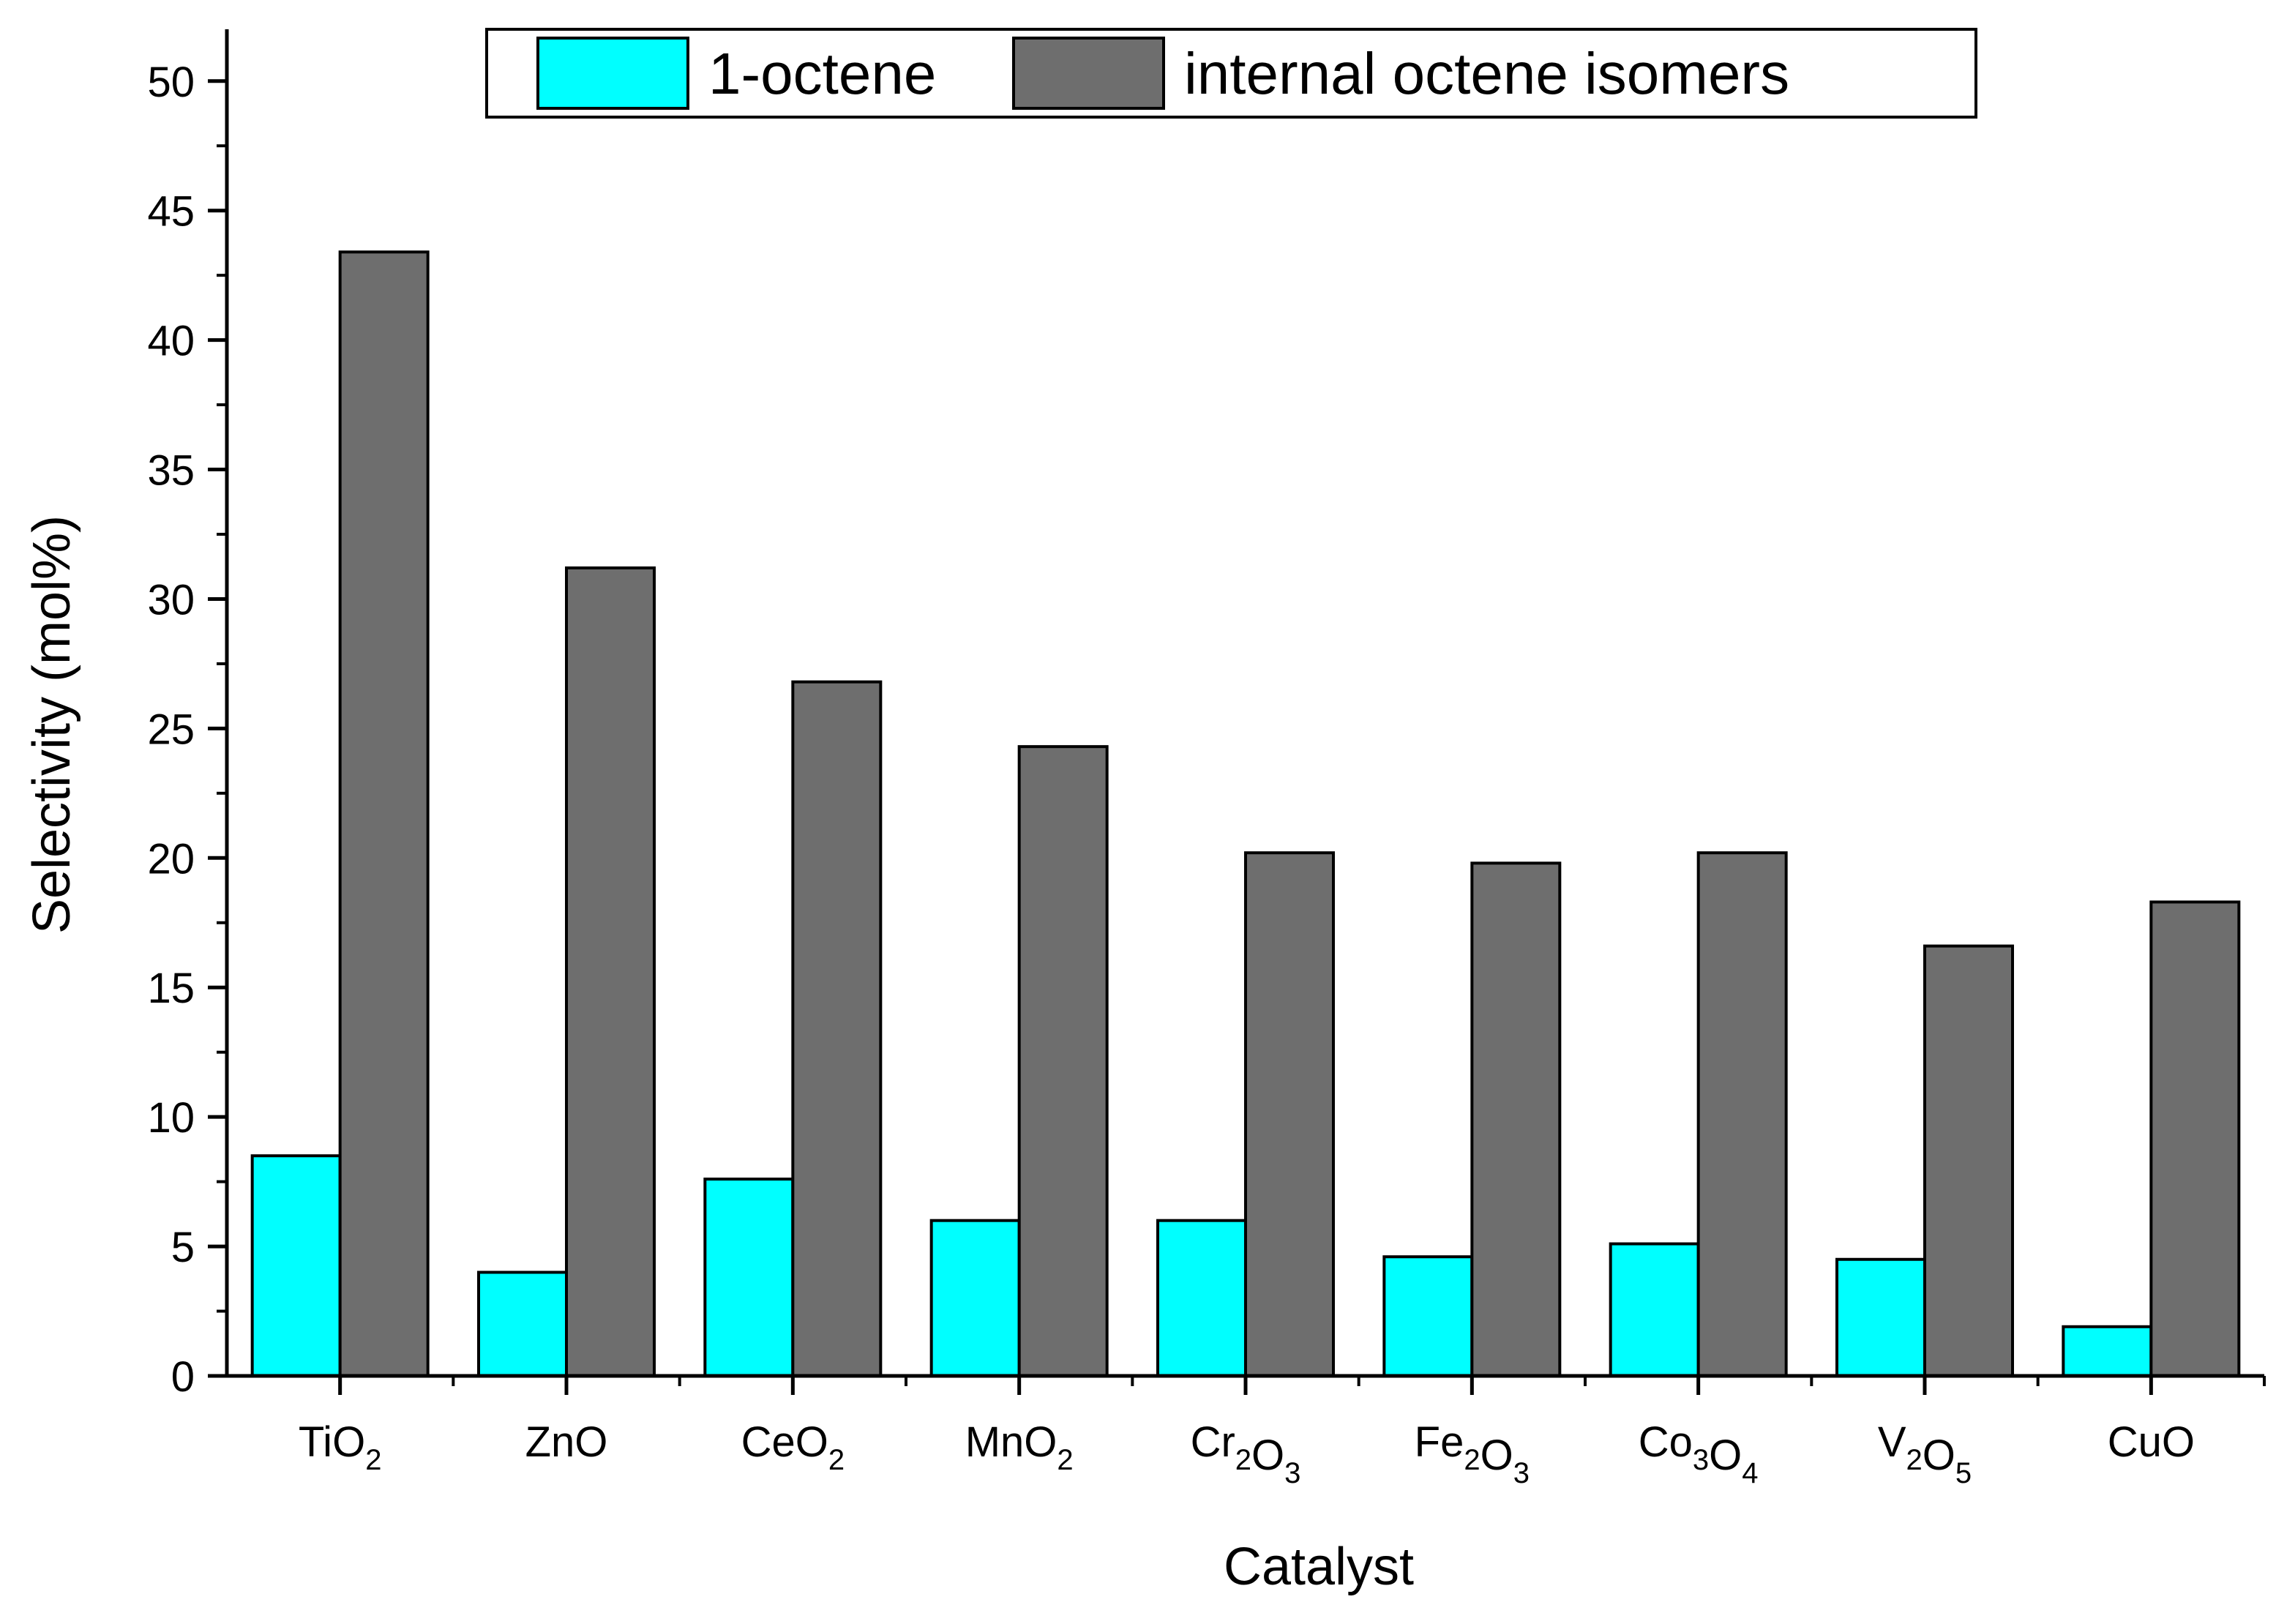  I want to click on x-tick-label: CuO, so click(2151, 1442).